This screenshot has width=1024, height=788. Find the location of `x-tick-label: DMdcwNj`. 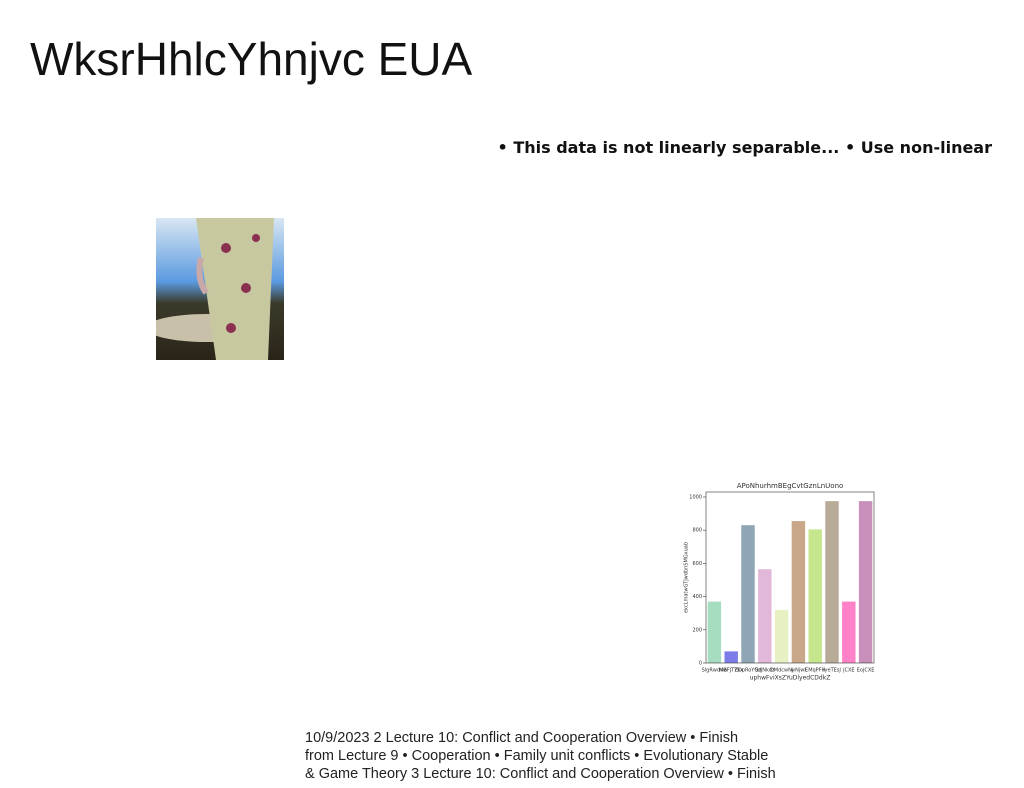

x-tick-label: DMdcwNj is located at coordinates (781, 671).